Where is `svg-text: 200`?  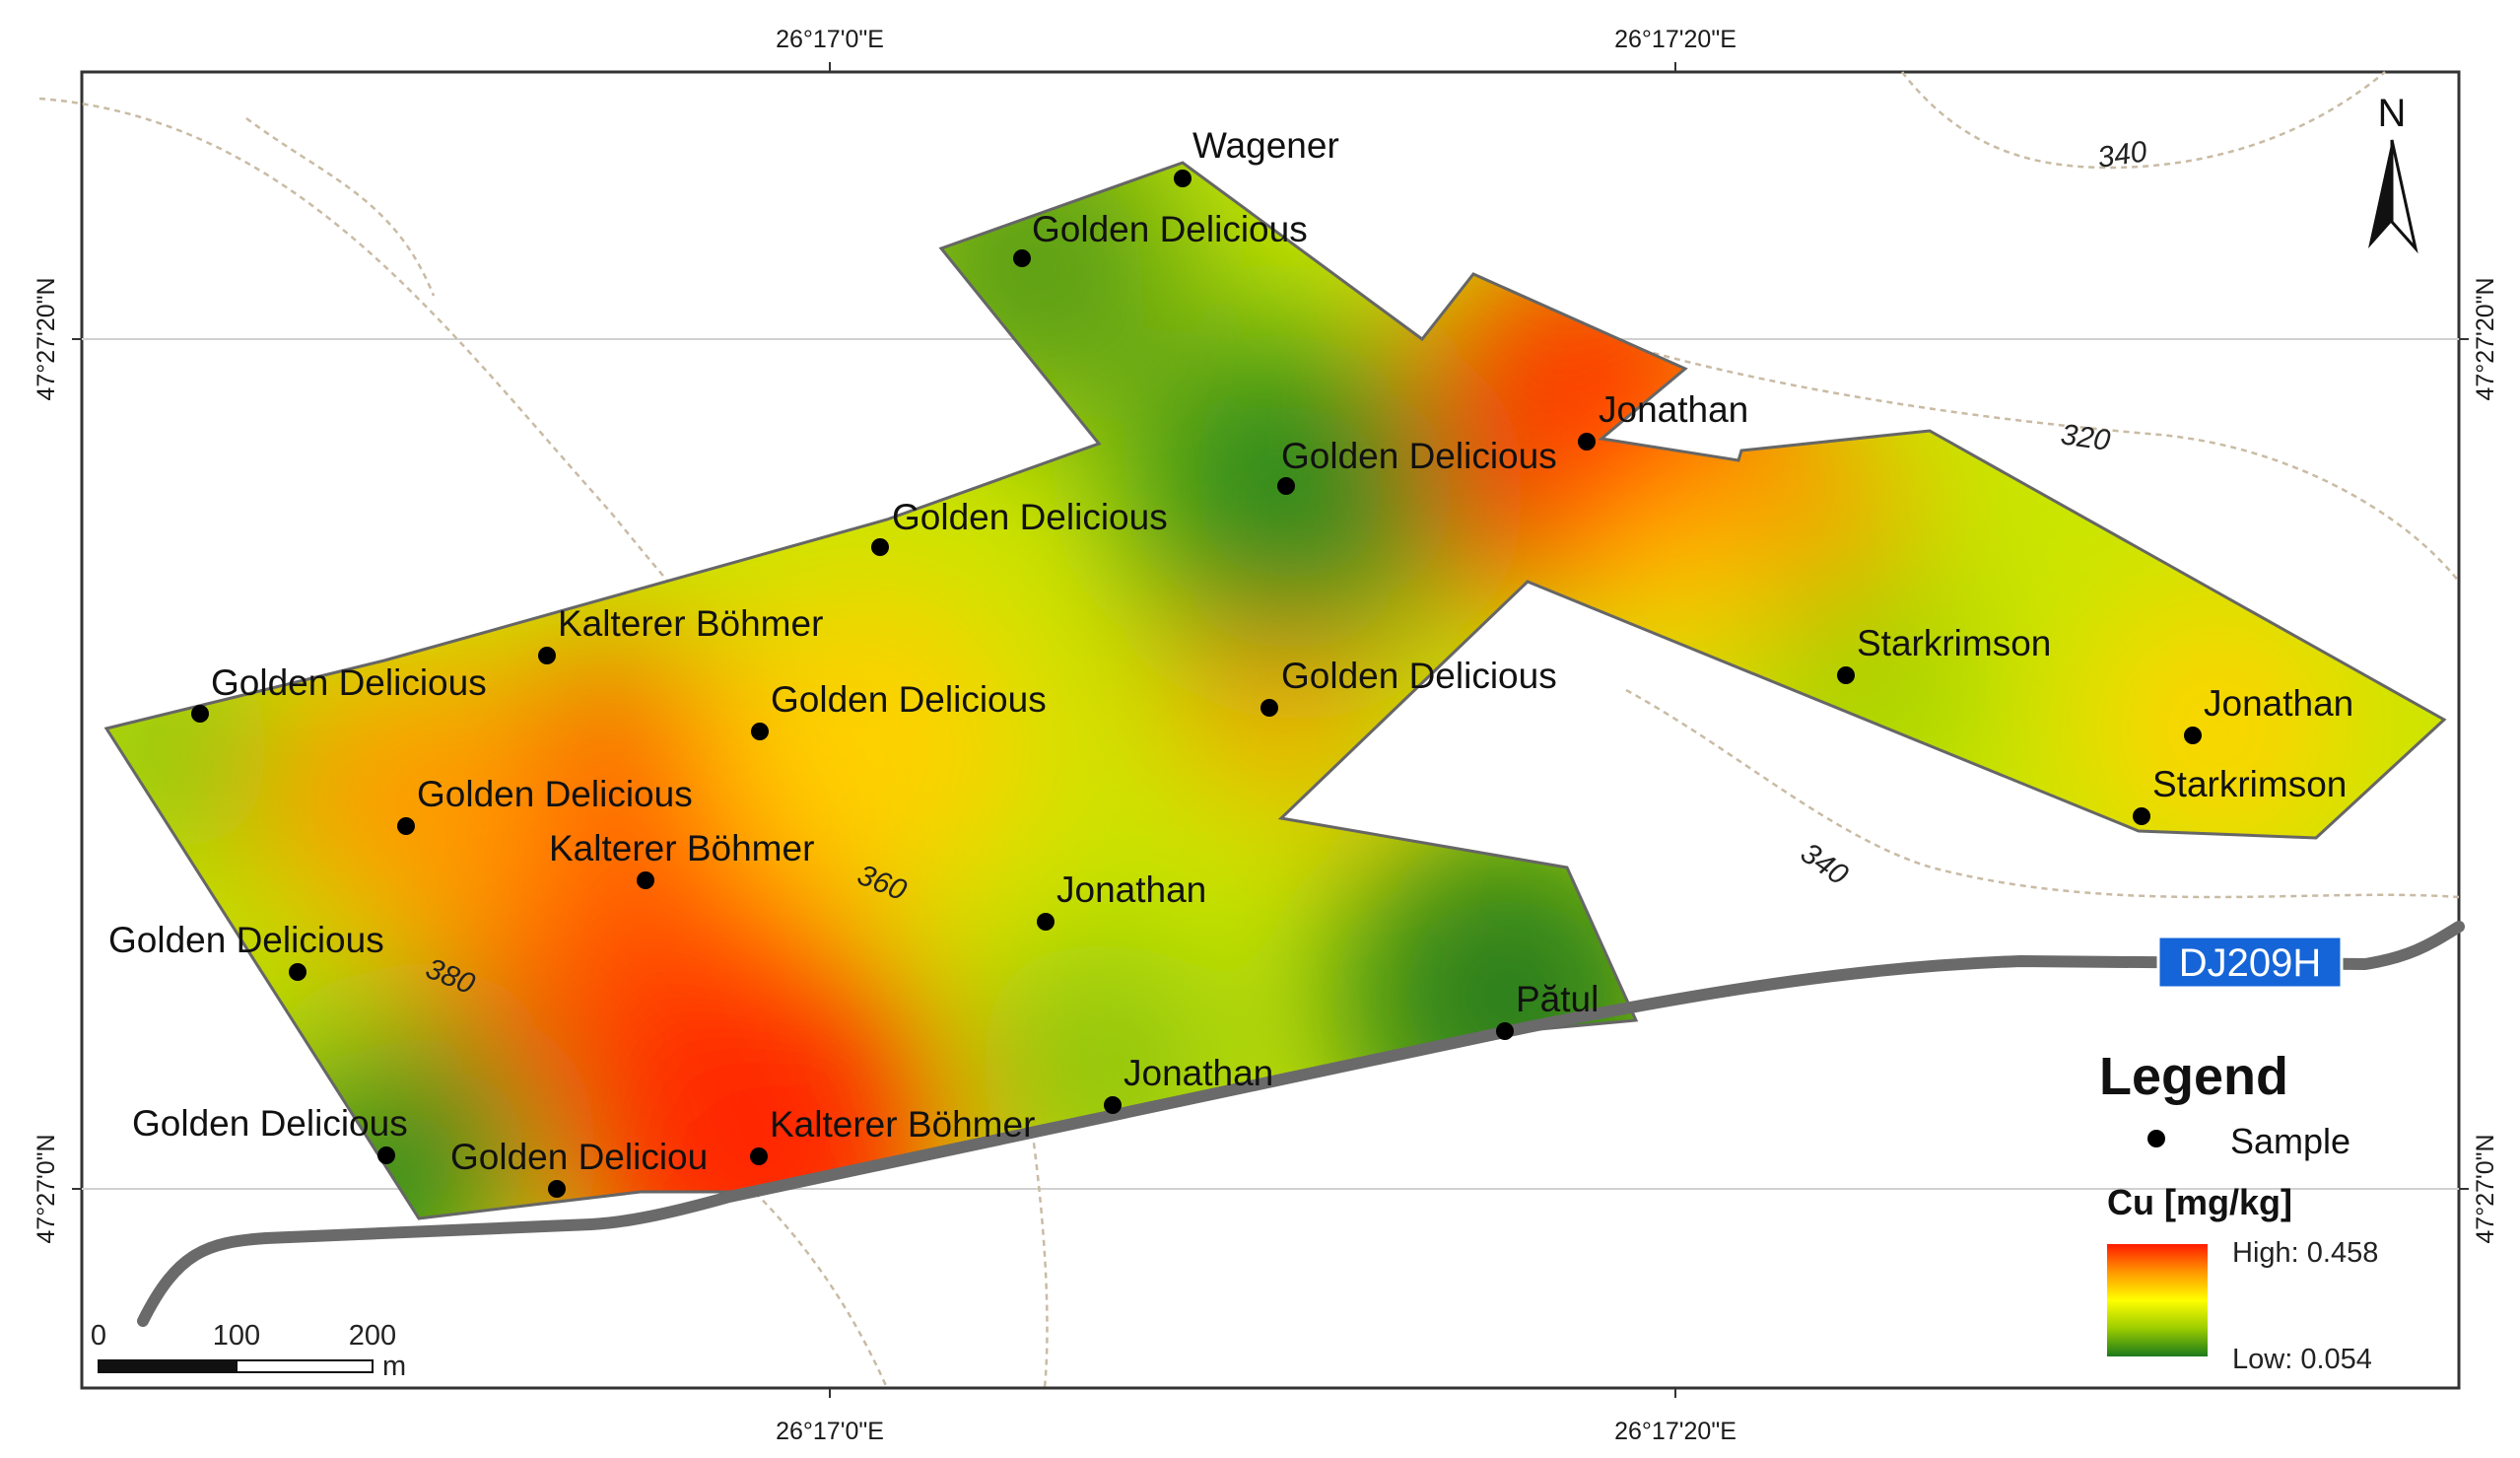
svg-text: 200 is located at coordinates (372, 1336).